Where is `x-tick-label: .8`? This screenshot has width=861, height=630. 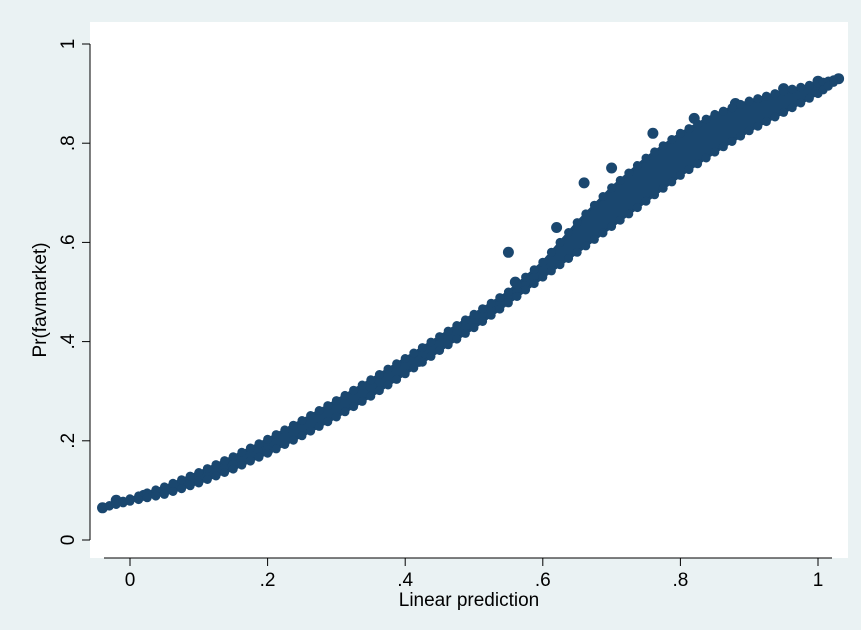 x-tick-label: .8 is located at coordinates (680, 580).